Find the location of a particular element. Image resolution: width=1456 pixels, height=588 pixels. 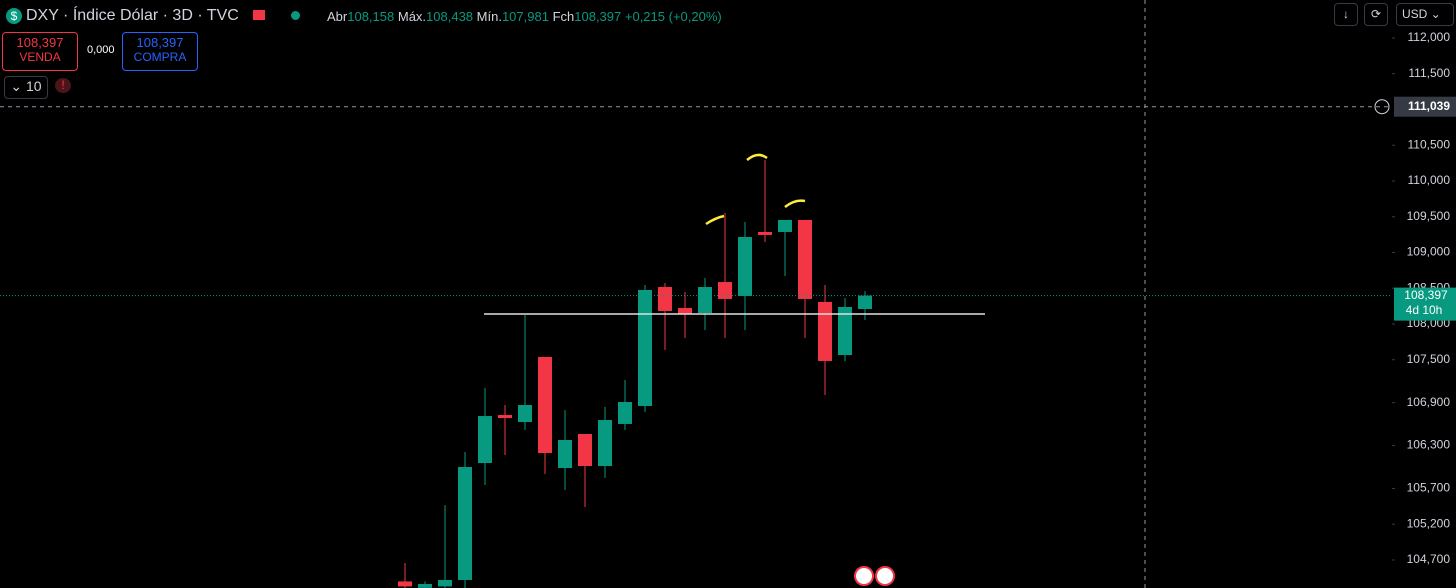

flag-icon is located at coordinates (258, 15).